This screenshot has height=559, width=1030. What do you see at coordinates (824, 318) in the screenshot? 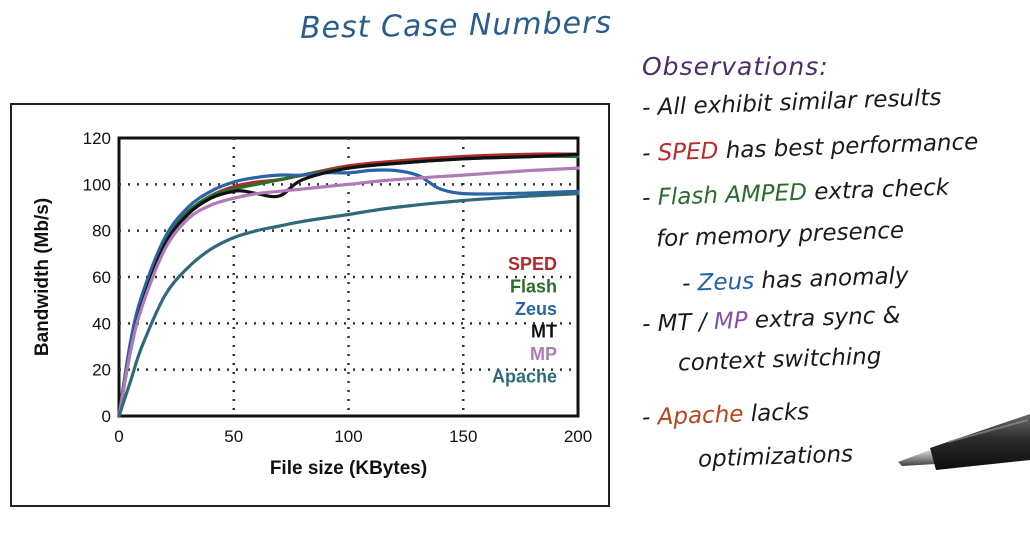
I see `observation-text: extra sync &` at bounding box center [824, 318].